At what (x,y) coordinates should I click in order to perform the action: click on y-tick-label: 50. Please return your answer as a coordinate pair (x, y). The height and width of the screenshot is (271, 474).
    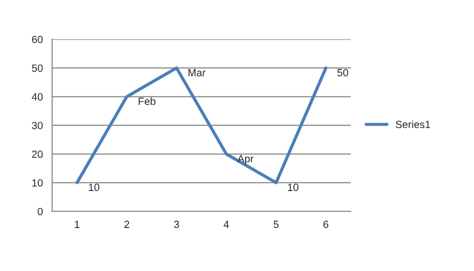
    Looking at the image, I should click on (37, 68).